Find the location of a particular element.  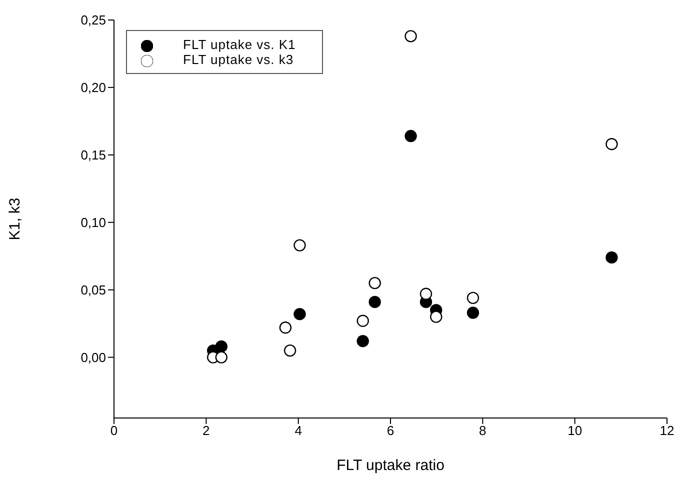

y-tick-label: 0,25 is located at coordinates (93, 20).